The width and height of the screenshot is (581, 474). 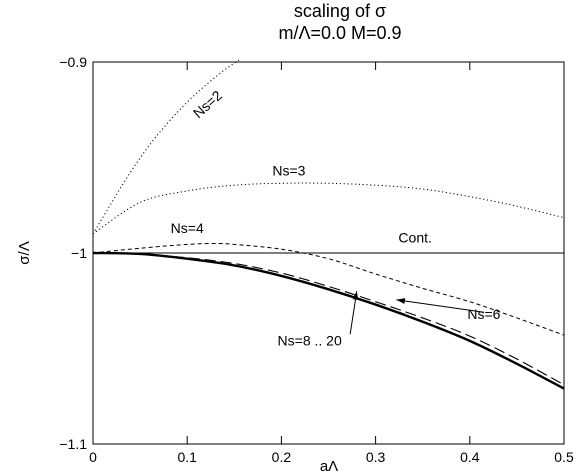 I want to click on series-label-ns-2: Ns=2, so click(x=207, y=104).